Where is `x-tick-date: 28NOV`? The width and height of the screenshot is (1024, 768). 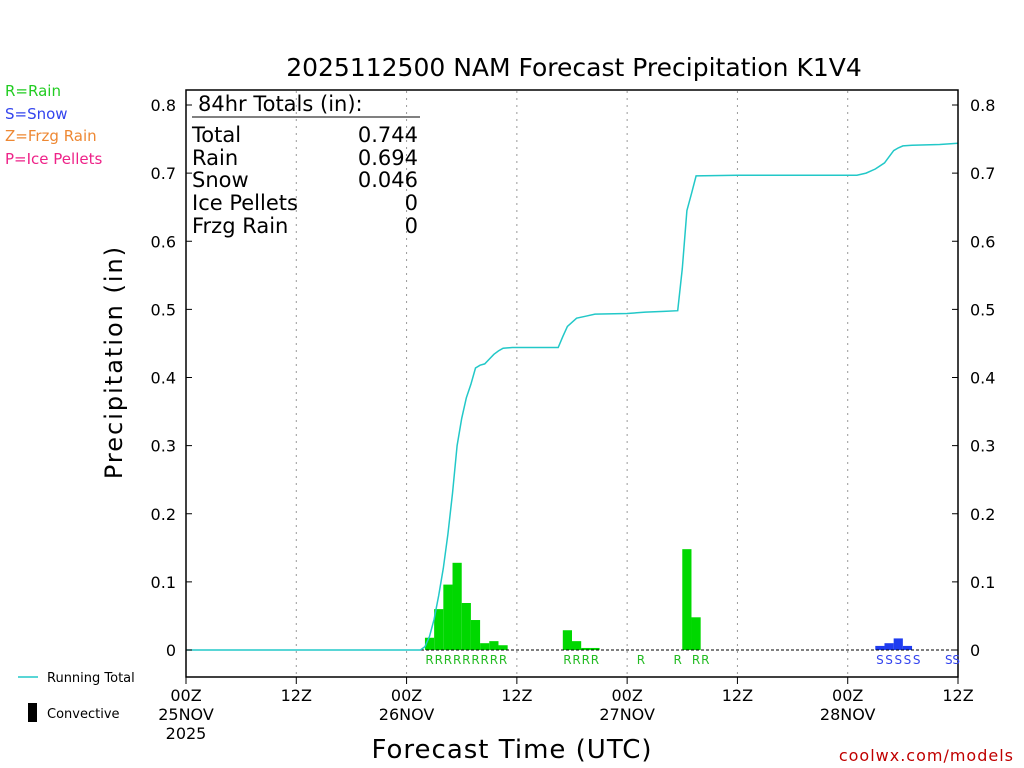 x-tick-date: 28NOV is located at coordinates (848, 714).